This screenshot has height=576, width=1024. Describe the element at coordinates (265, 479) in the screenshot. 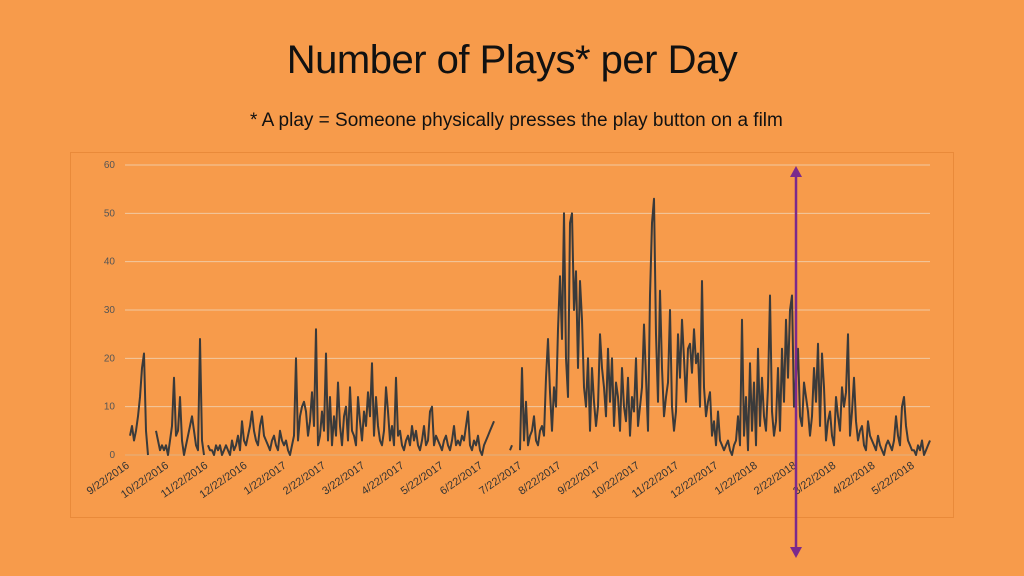

I see `x-tick-label: 1/22/2017` at that location.